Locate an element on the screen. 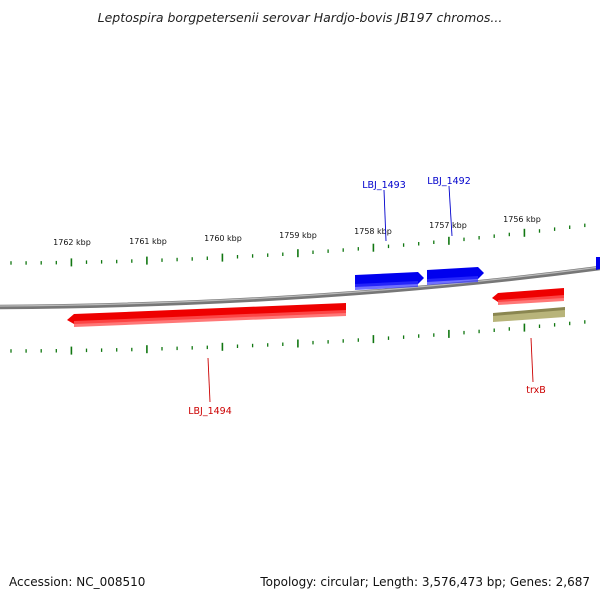  tick-label-1759: 1759 kbp is located at coordinates (298, 235).